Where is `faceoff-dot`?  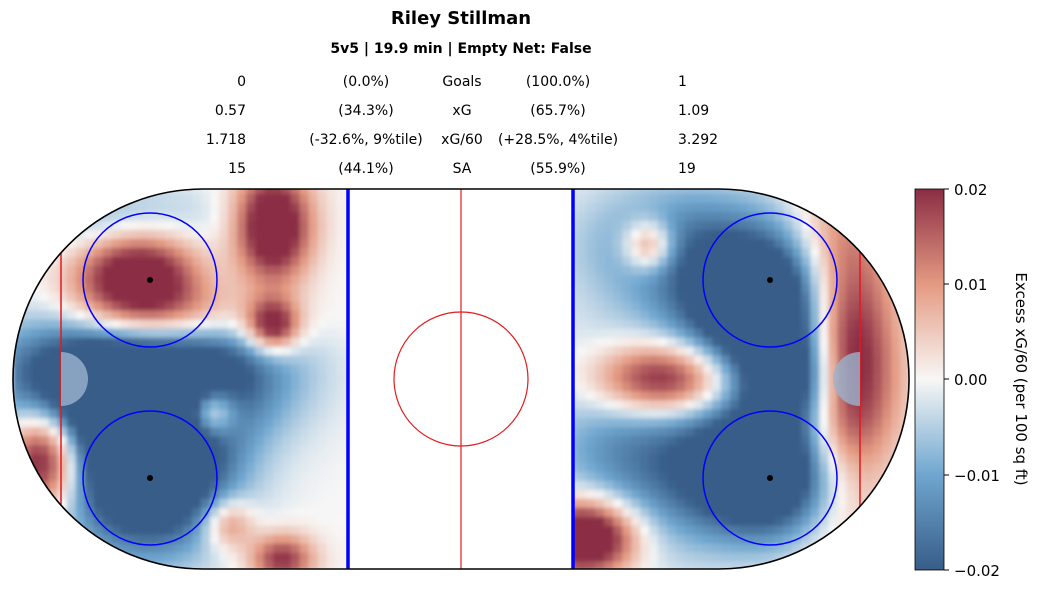
faceoff-dot is located at coordinates (150, 280).